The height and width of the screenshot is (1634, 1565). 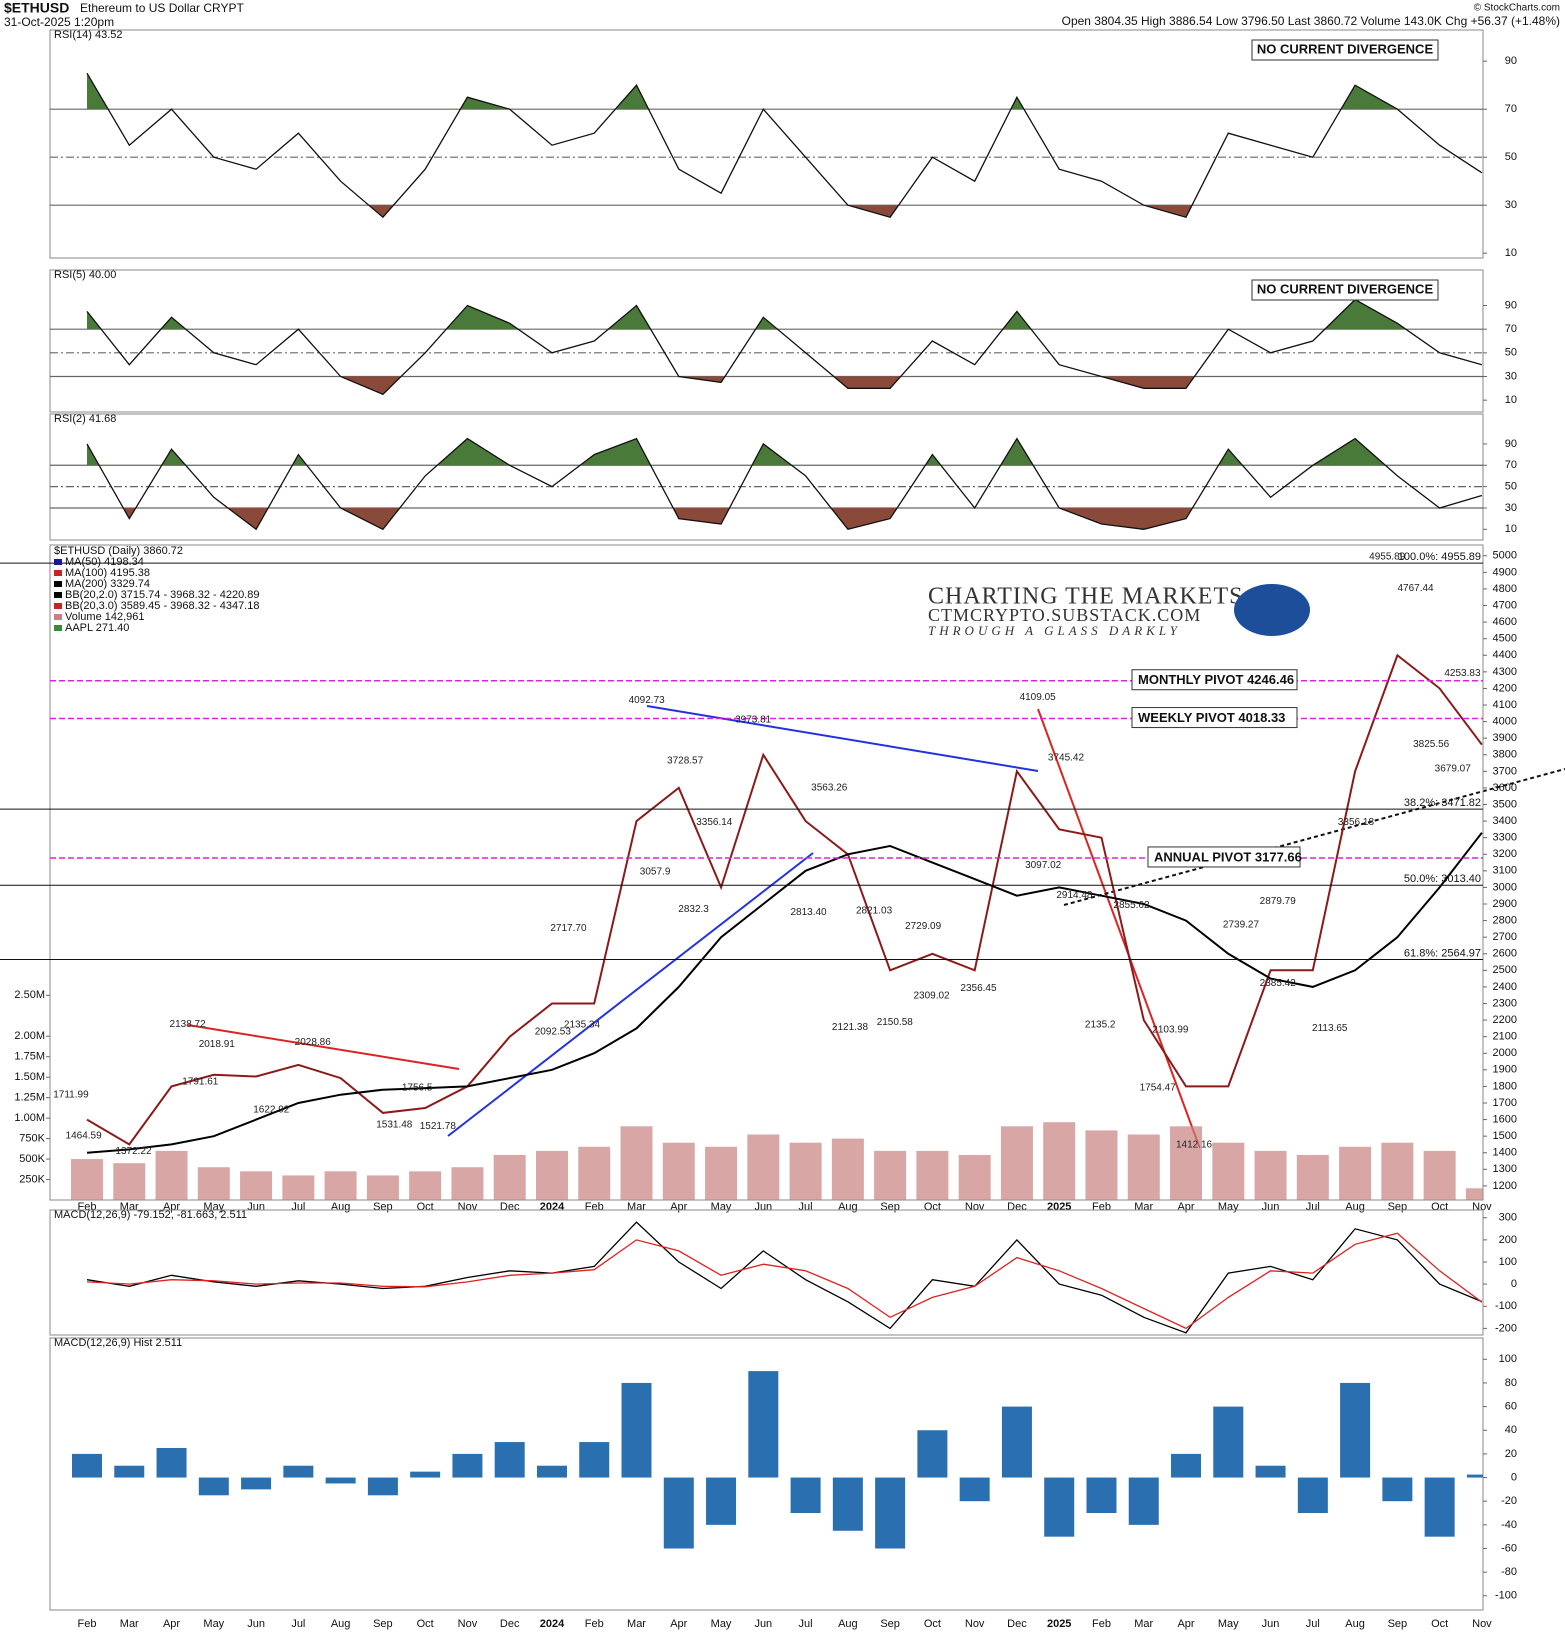 I want to click on price-label: 4109.05, so click(x=1038, y=697).